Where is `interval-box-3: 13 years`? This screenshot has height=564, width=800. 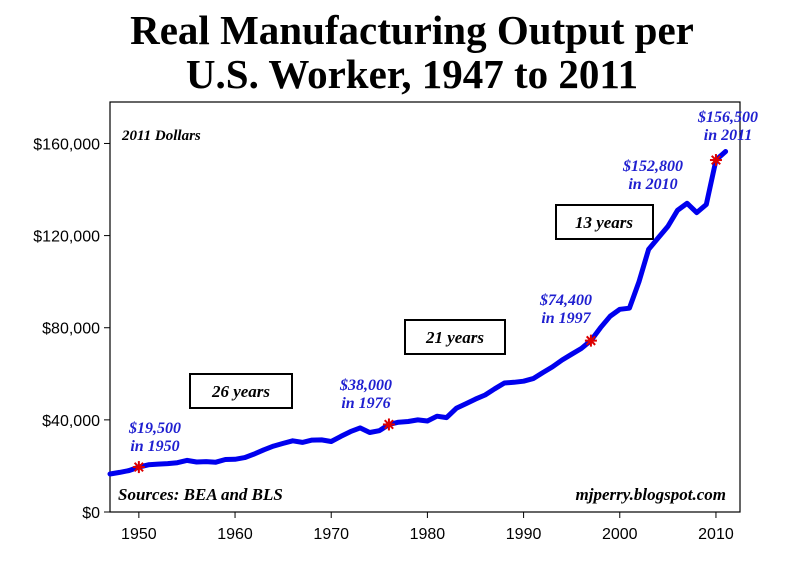
interval-box-3: 13 years is located at coordinates (604, 222).